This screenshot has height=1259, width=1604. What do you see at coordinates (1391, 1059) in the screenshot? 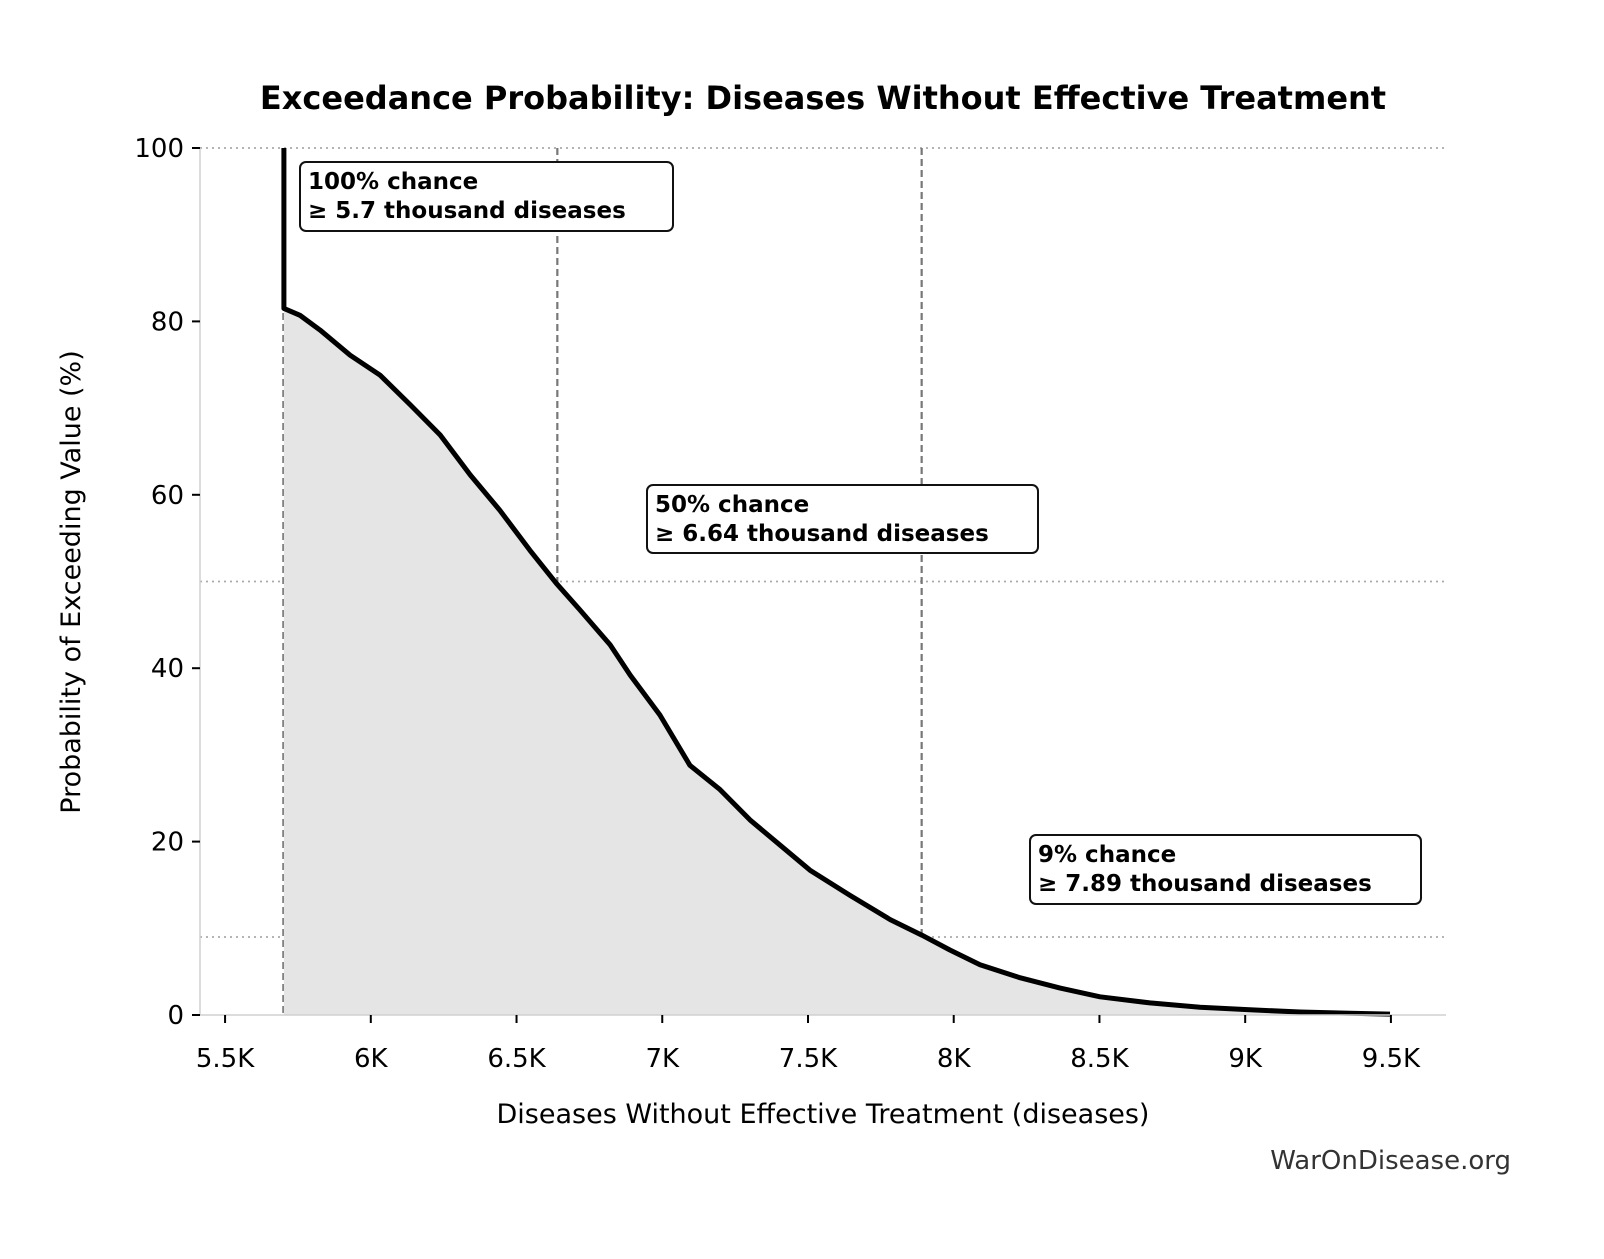
I see `x-tick-label: 9.5K` at bounding box center [1391, 1059].